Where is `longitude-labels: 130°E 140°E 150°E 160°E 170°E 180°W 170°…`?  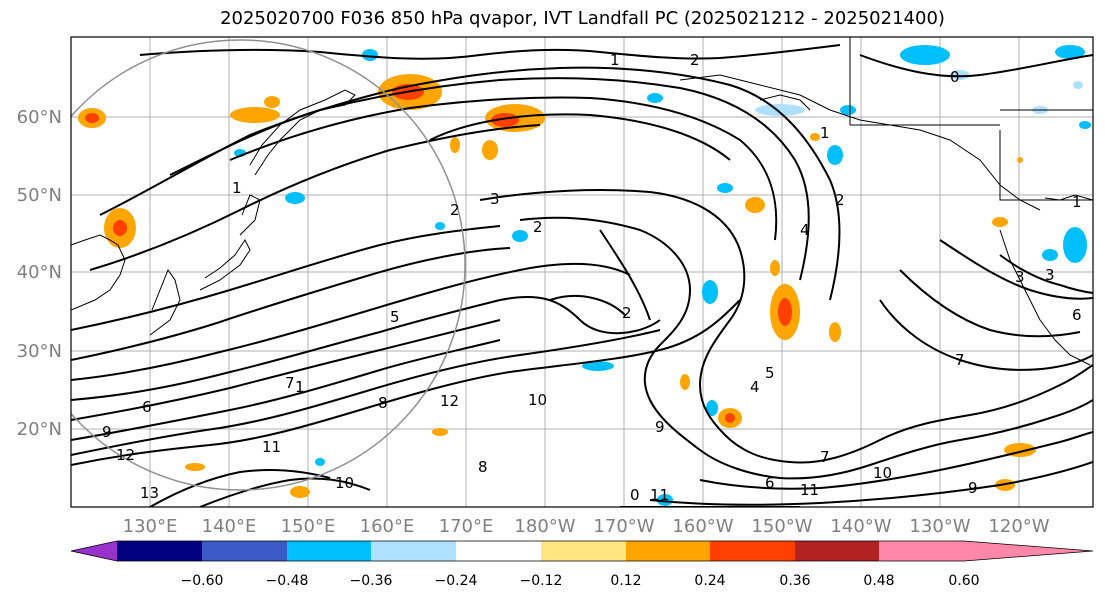 longitude-labels: 130°E 140°E 150°E 160°E 170°E 180°W 170°… is located at coordinates (586, 526).